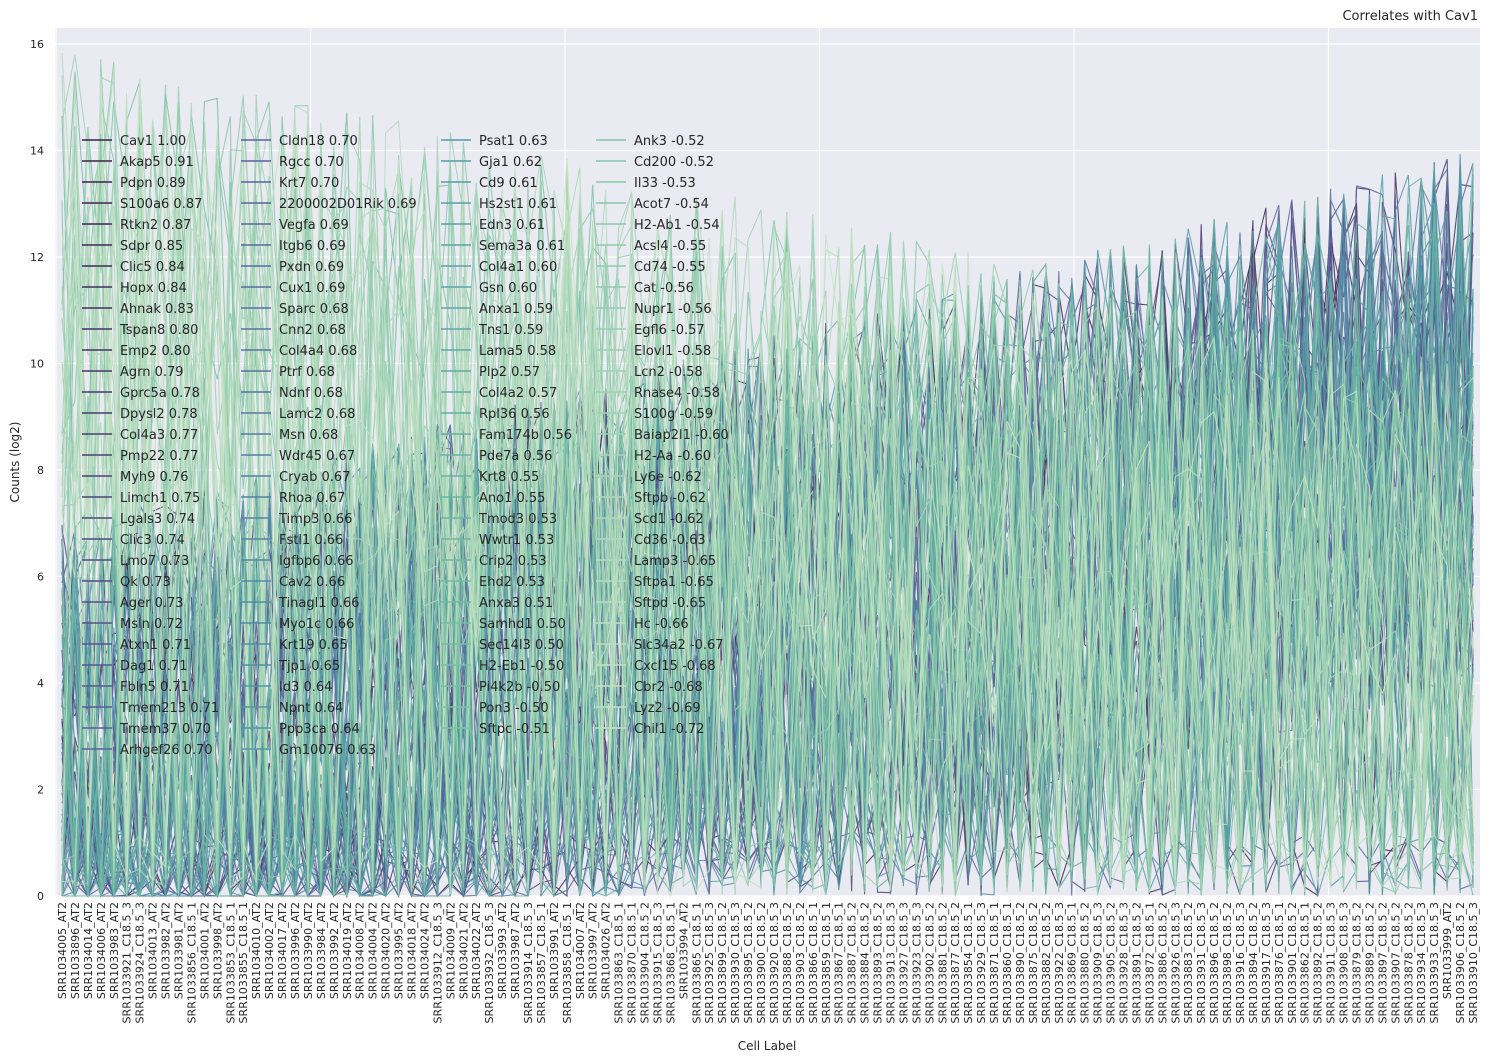  Describe the element at coordinates (513, 141) in the screenshot. I see `legend-entry: Psat1 0.63` at that location.